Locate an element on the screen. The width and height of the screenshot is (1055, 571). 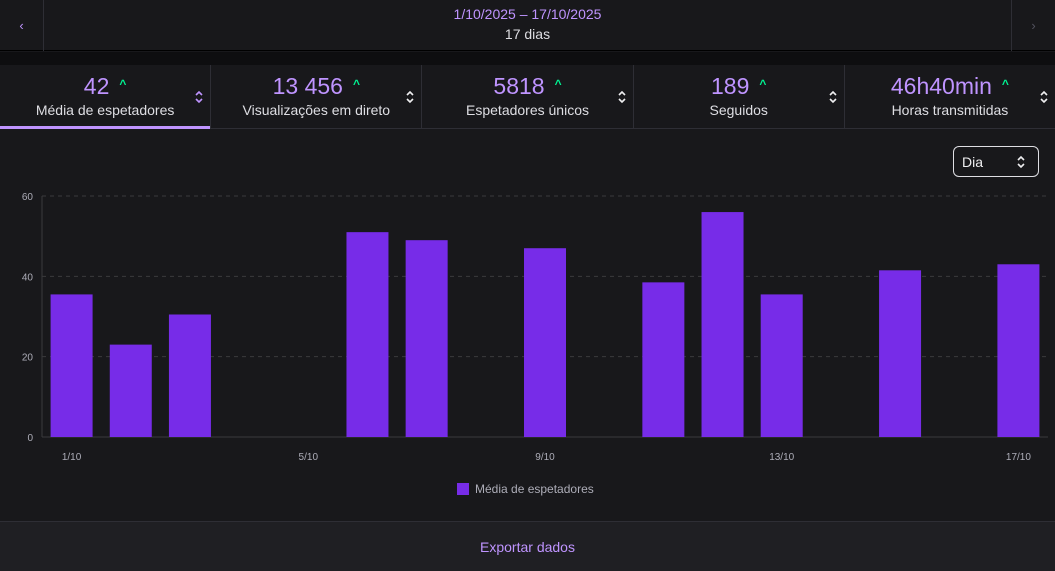
footer-bar: Exportar dados is located at coordinates (527, 546).